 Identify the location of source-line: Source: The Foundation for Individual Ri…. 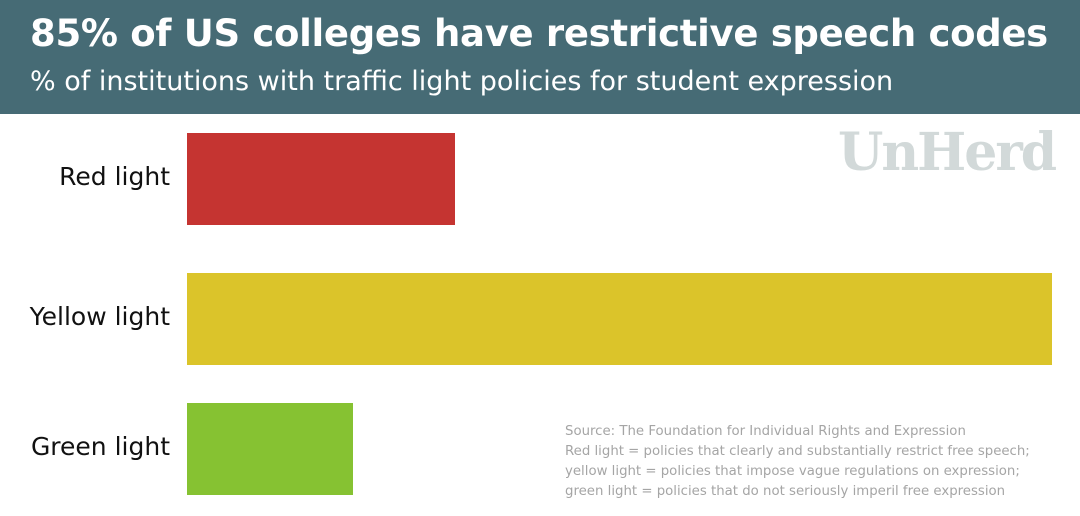
(765, 431).